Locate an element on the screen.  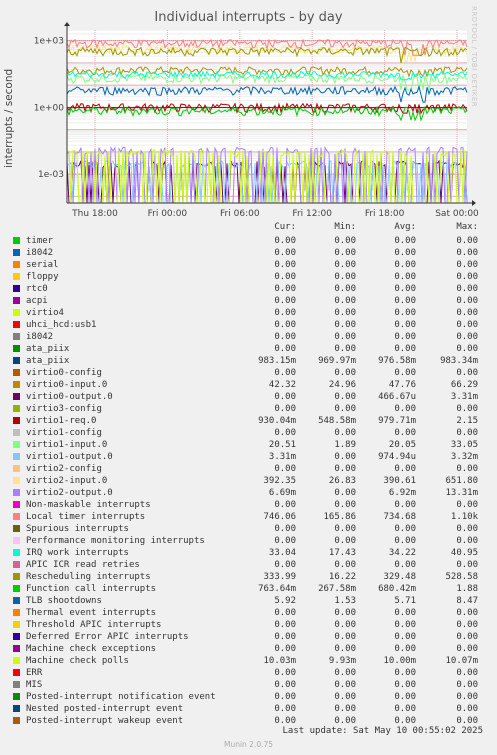
legend-row: rtc0 0.00 0.00 0.00 0.00 is located at coordinates (248, 289).